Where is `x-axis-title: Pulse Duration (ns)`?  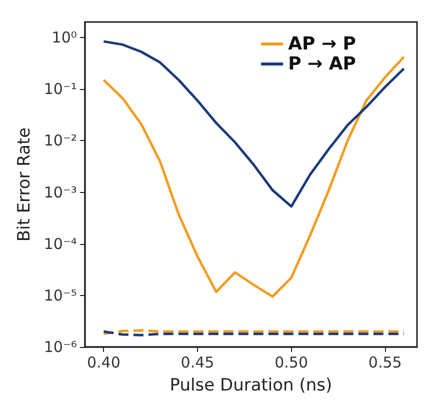 x-axis-title: Pulse Duration (ns) is located at coordinates (251, 386).